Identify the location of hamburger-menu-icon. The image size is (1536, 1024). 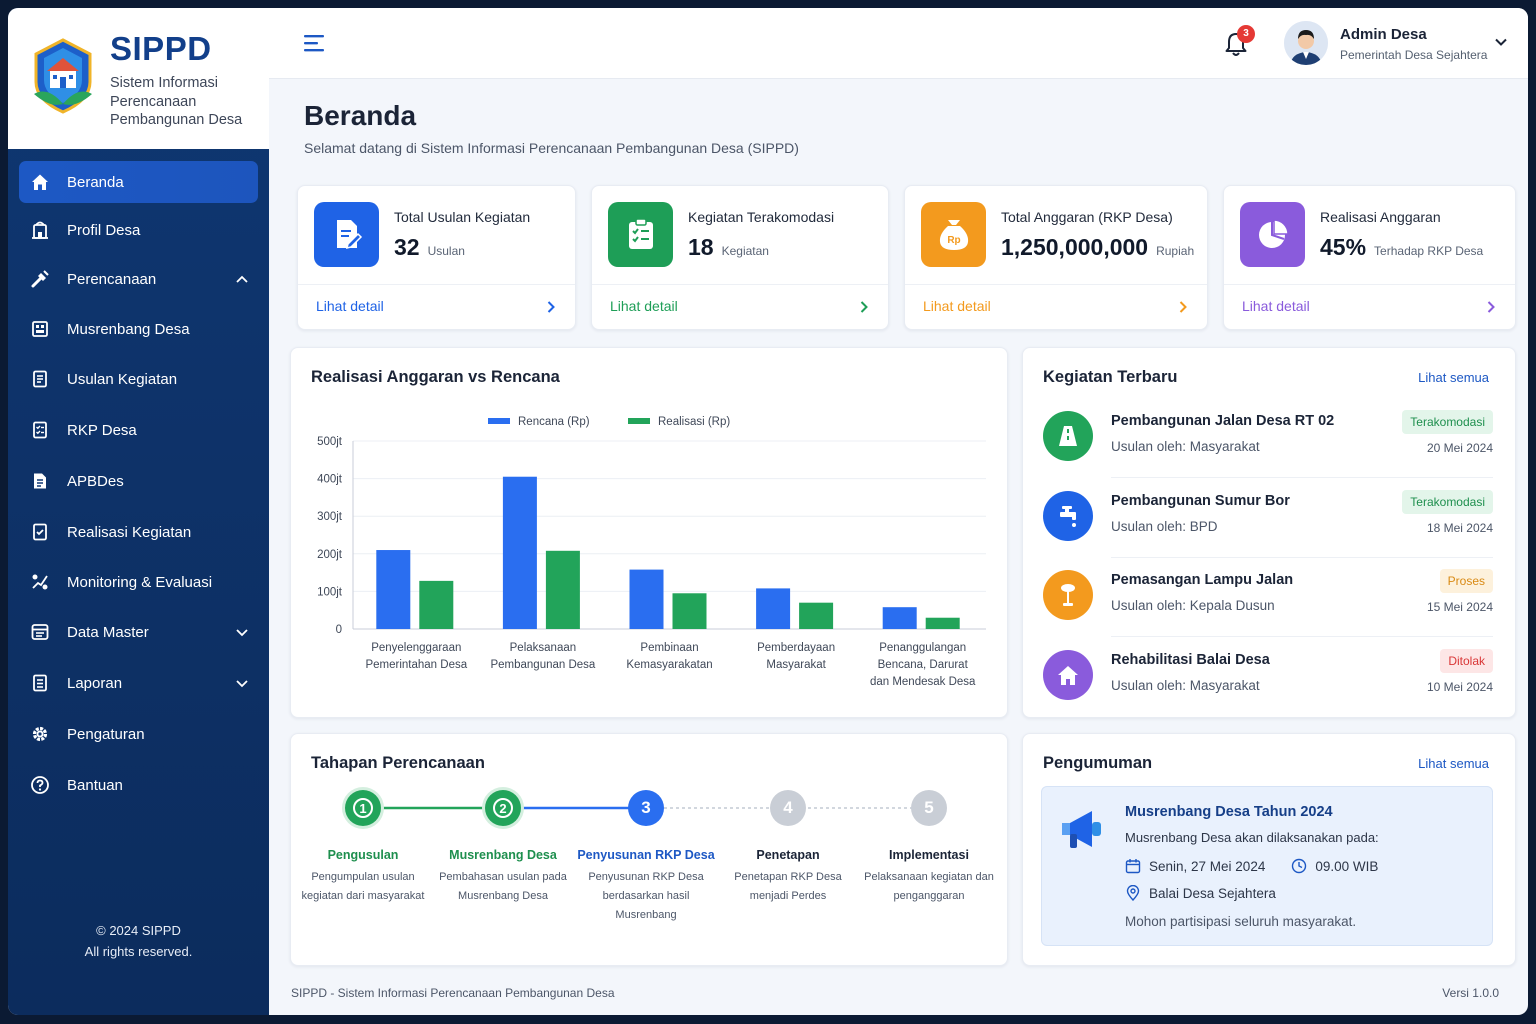
(314, 43).